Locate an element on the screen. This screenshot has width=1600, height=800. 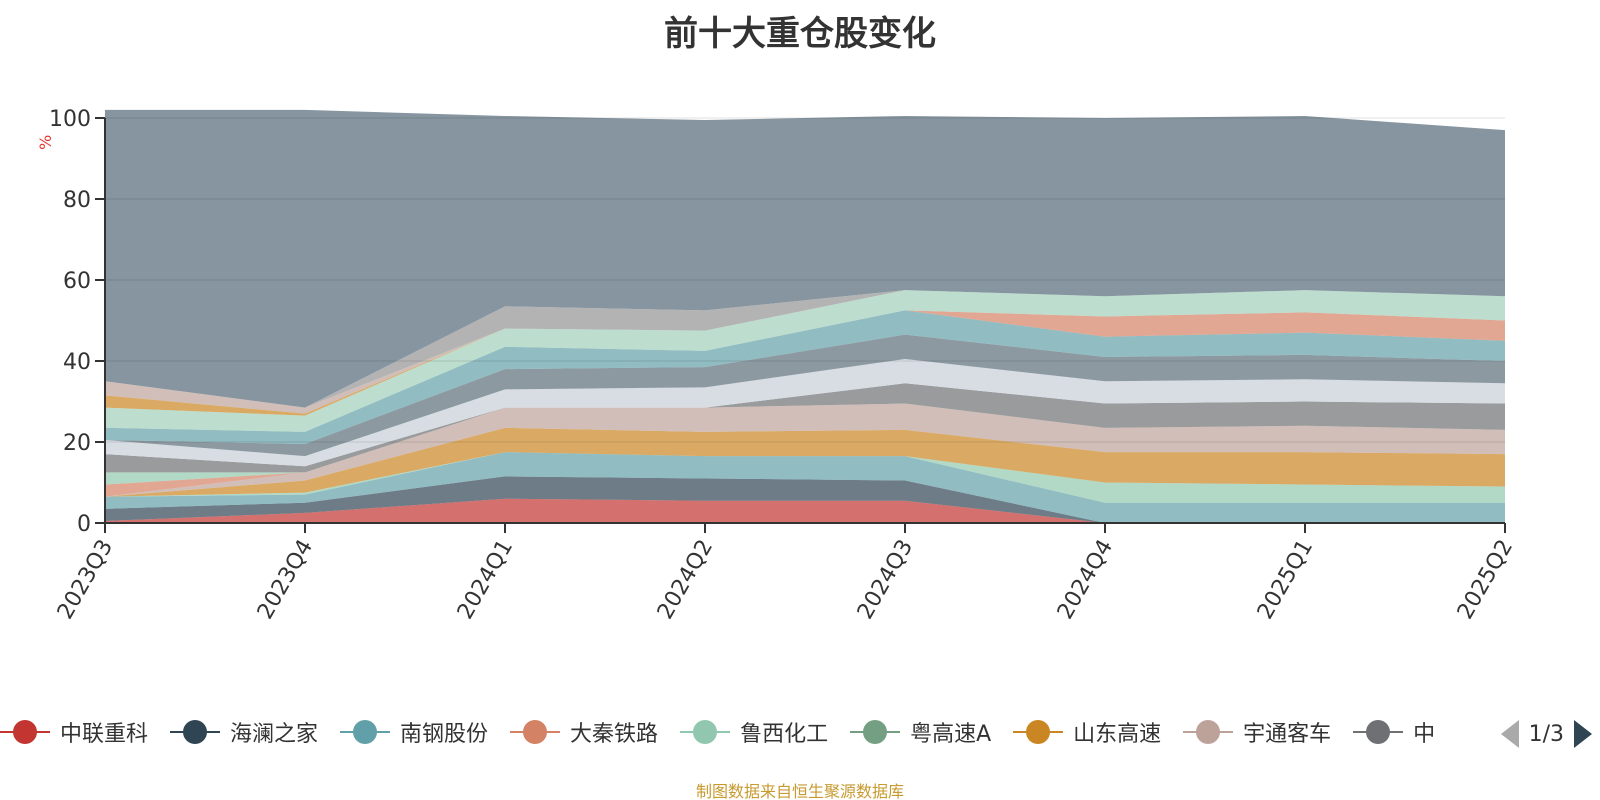
legend-label: 大秦铁路 is located at coordinates (614, 734).